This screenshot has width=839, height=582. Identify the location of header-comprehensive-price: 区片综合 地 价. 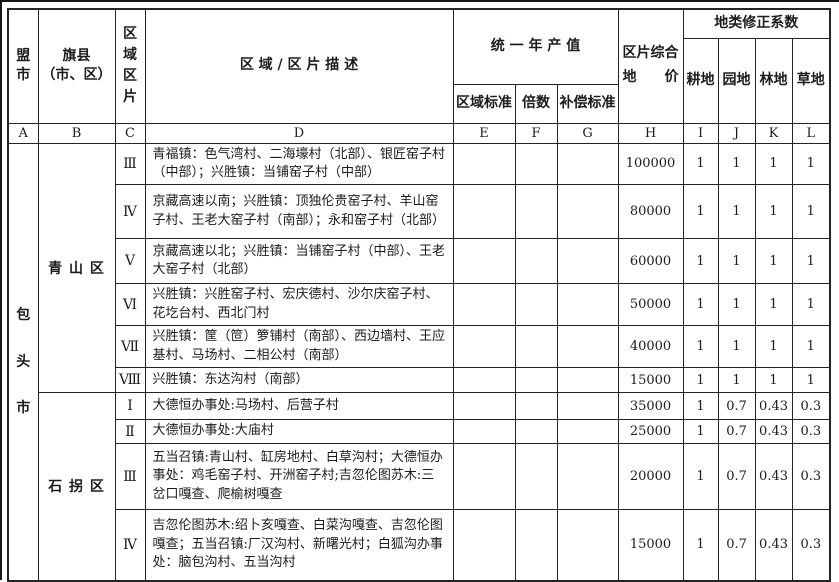
(650, 66).